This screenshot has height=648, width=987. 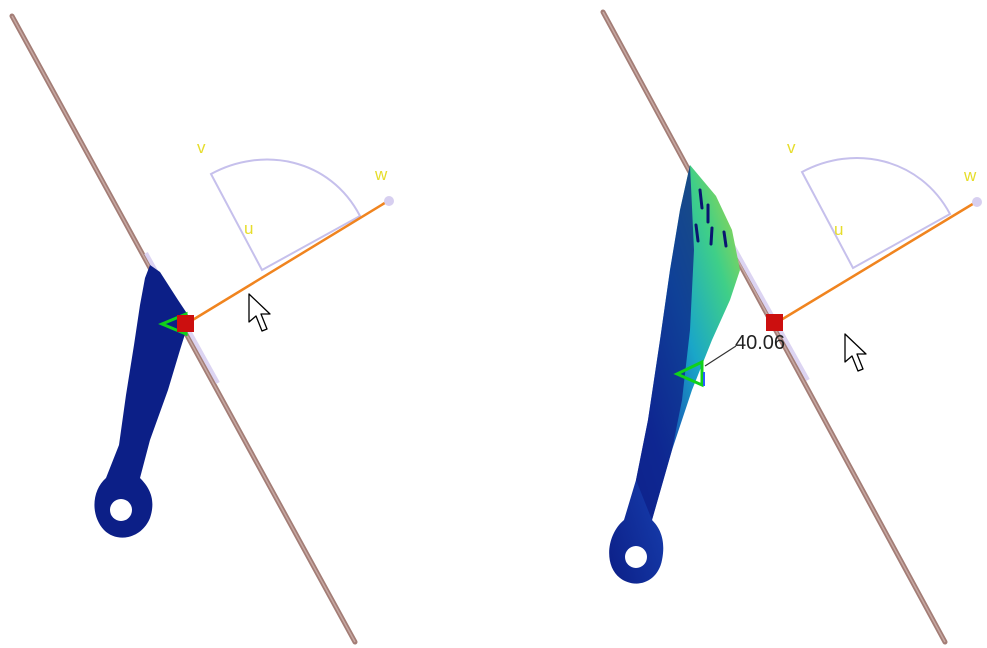 What do you see at coordinates (711, 218) in the screenshot?
I see `mesh-marks` at bounding box center [711, 218].